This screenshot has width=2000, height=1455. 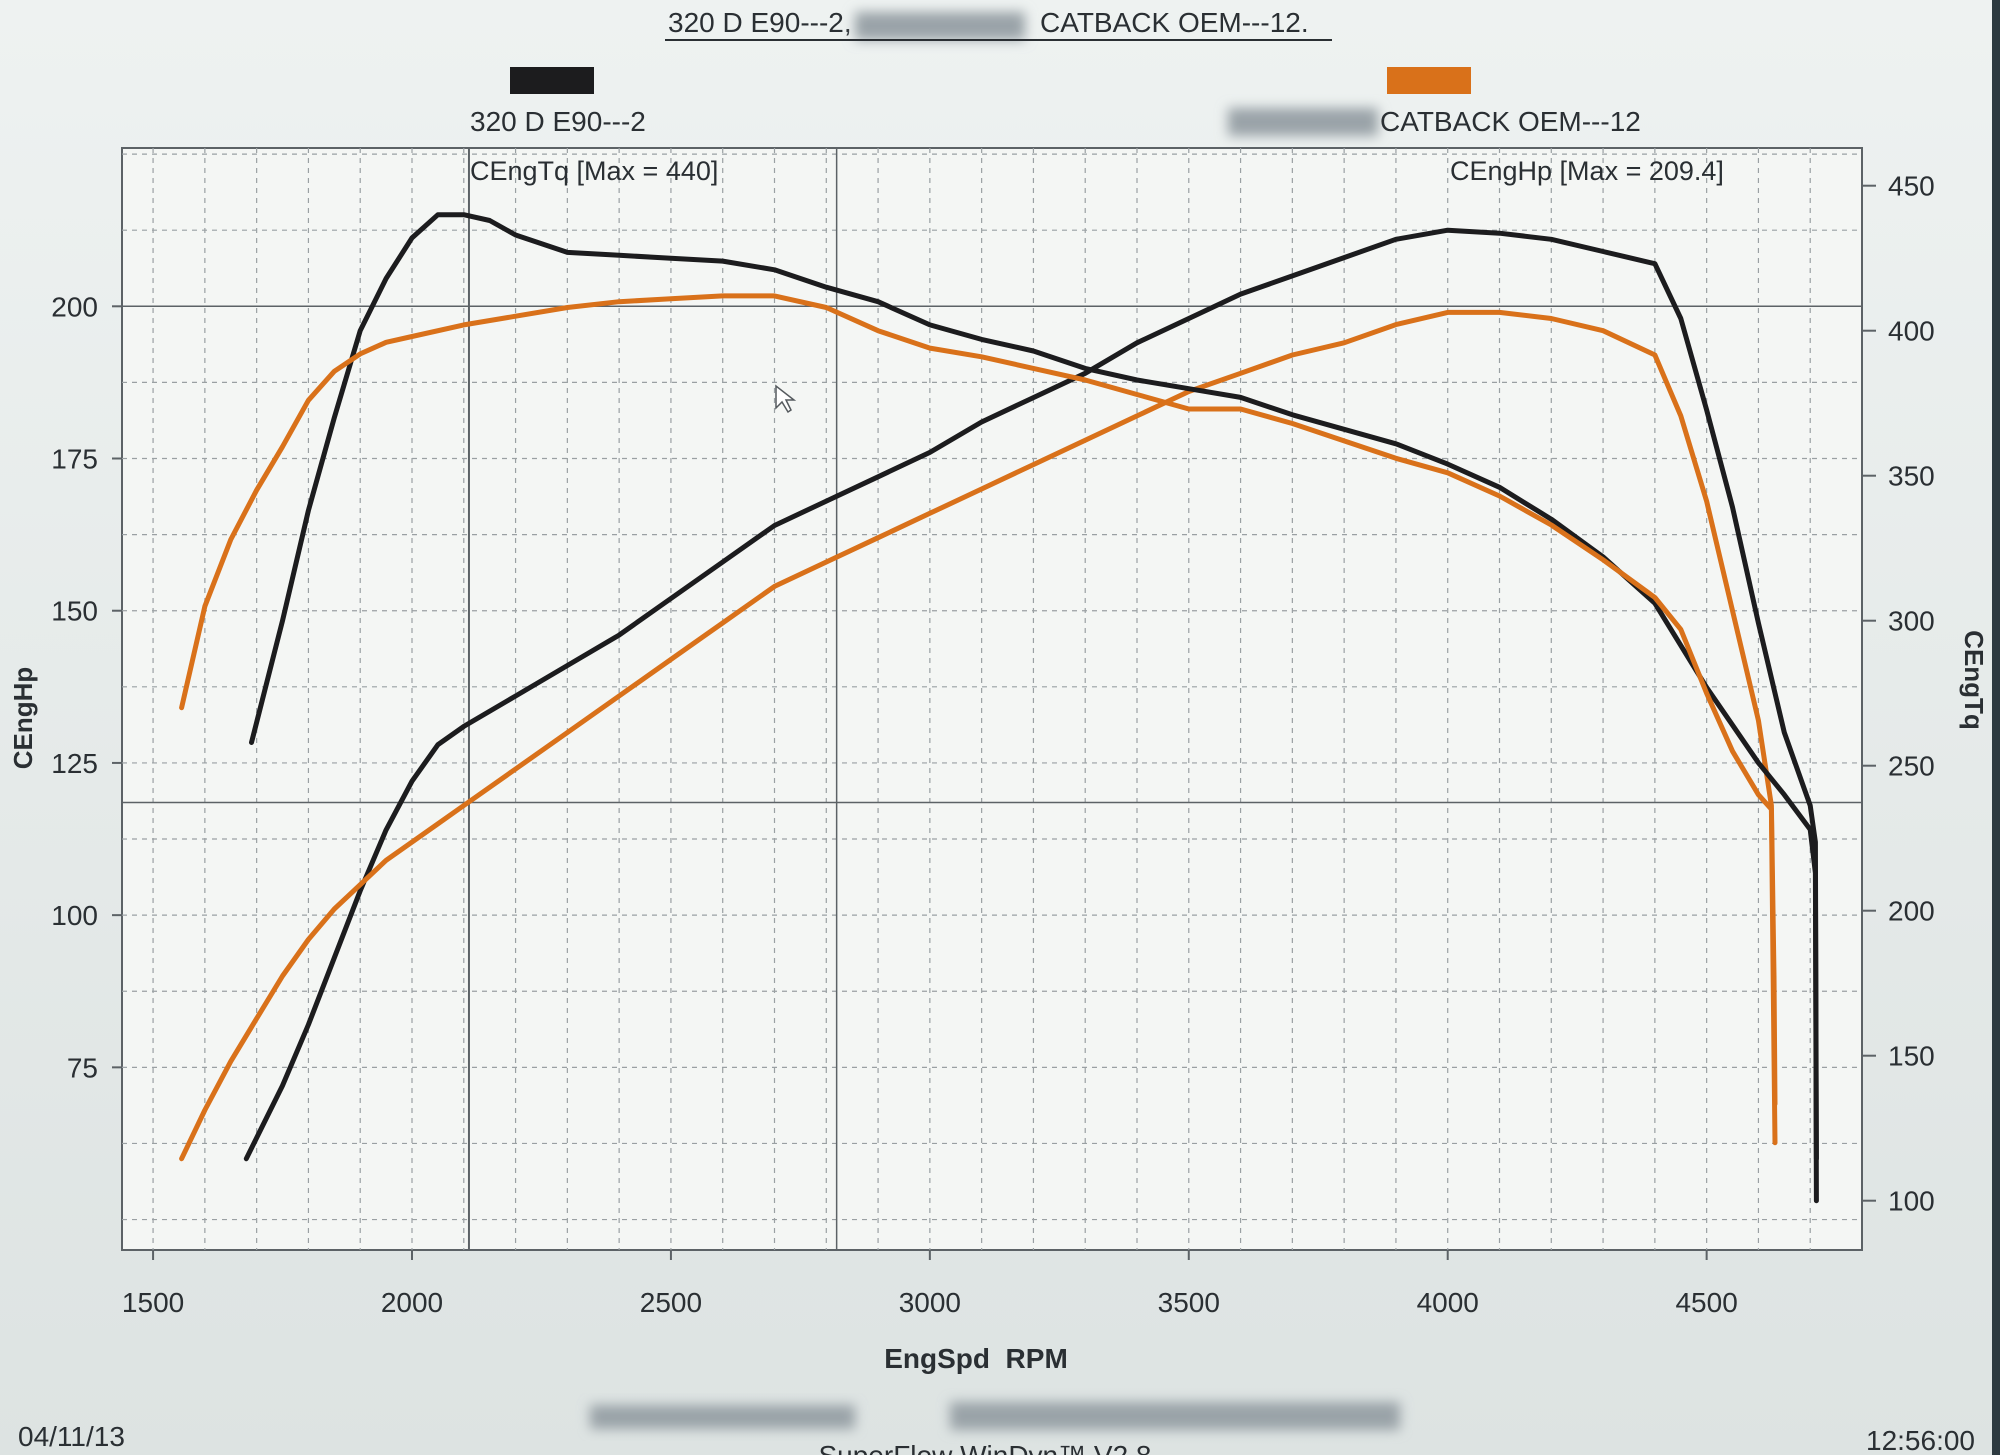 What do you see at coordinates (558, 121) in the screenshot?
I see `legend-label-series1: 320 D E90---2` at bounding box center [558, 121].